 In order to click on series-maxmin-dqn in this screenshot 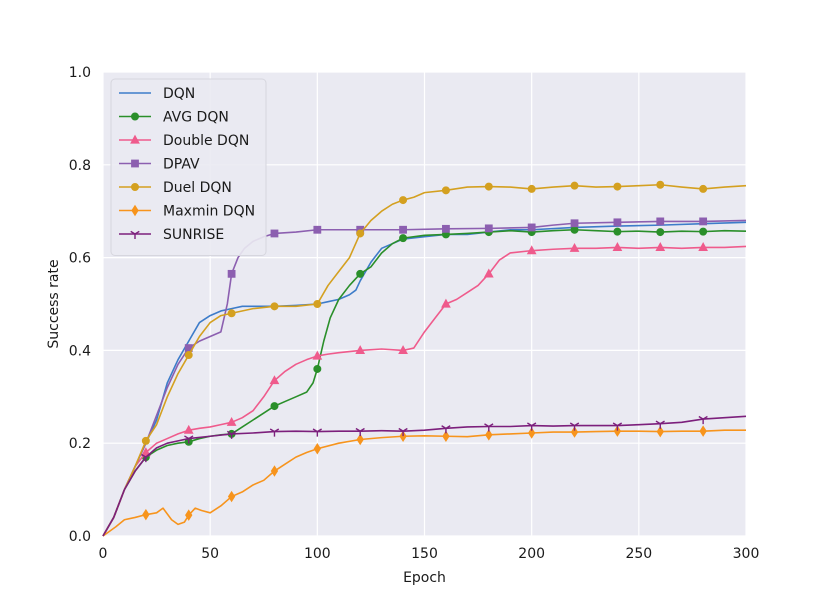, I will do `click(424, 481)`.